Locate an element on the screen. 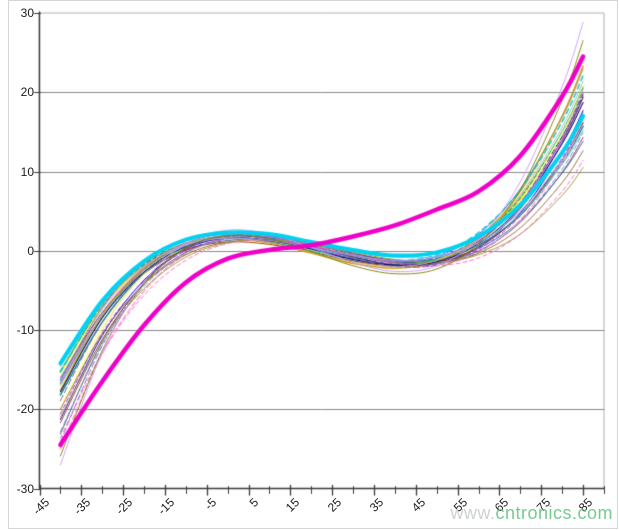  watermark: www.cntronics.com is located at coordinates (531, 513).